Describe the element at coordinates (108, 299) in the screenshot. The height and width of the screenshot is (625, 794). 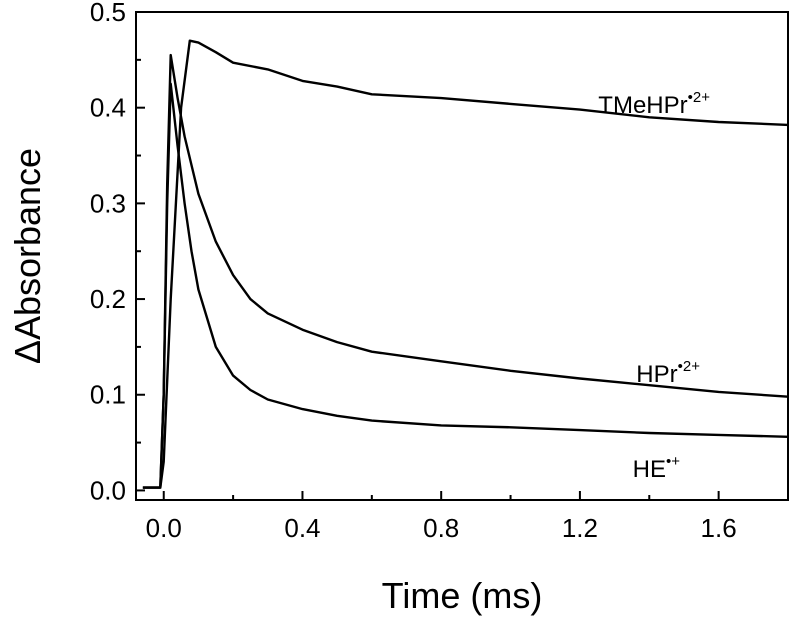
I see `y-tick-label: 0.2` at that location.